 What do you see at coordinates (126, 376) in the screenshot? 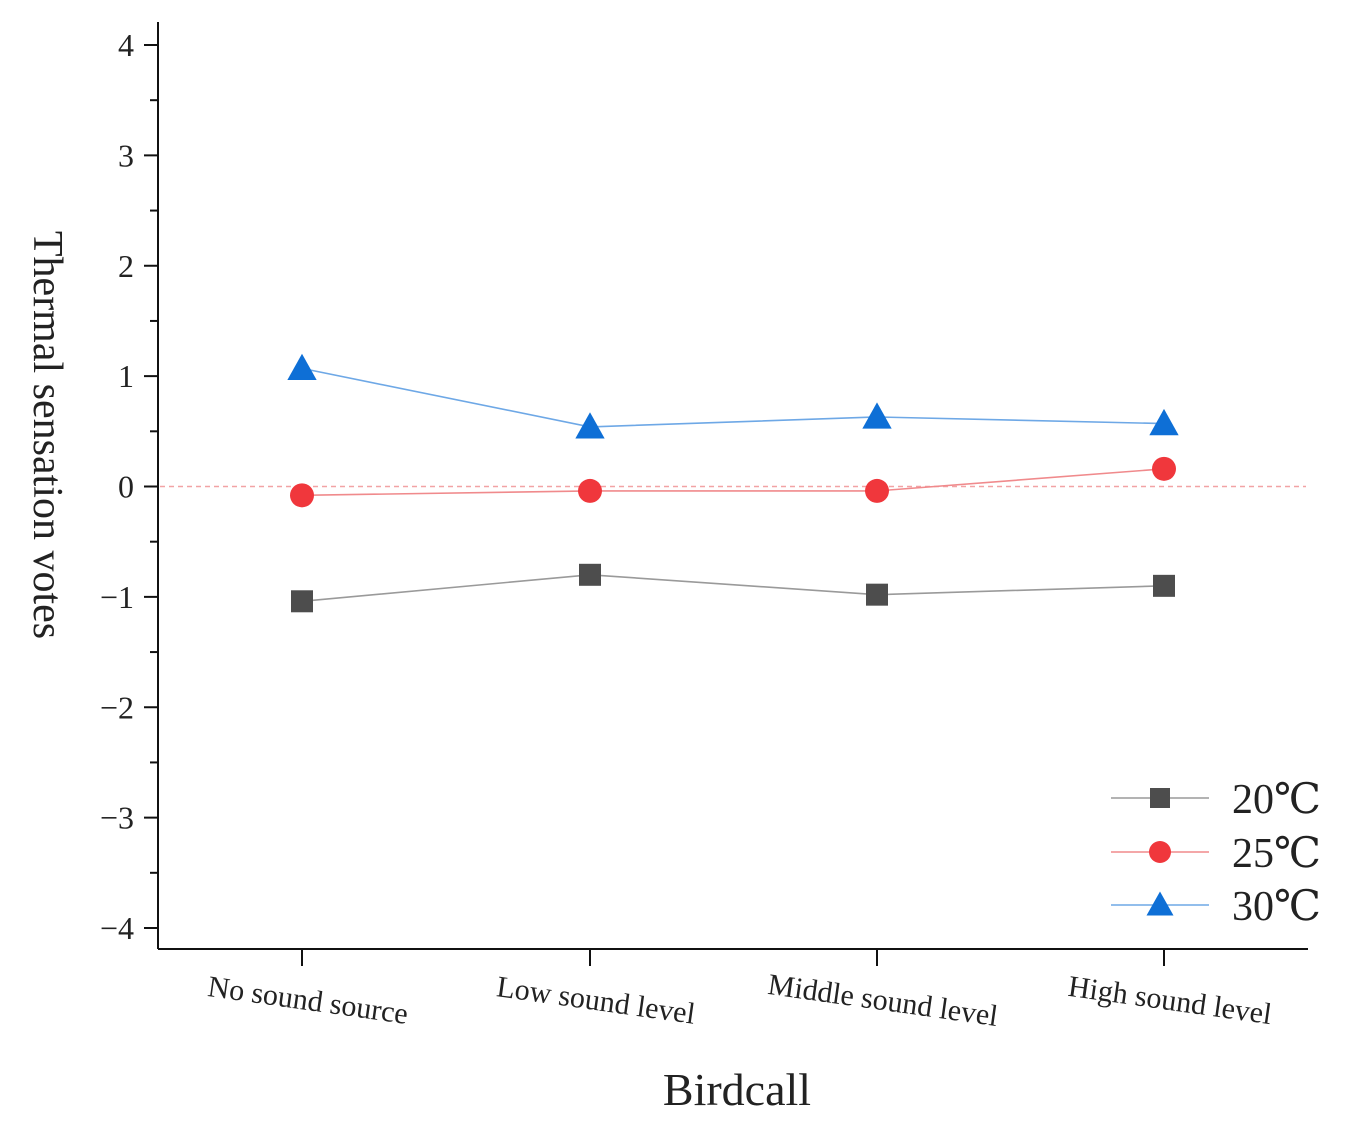
I see `y-tick-label: 1` at bounding box center [126, 376].